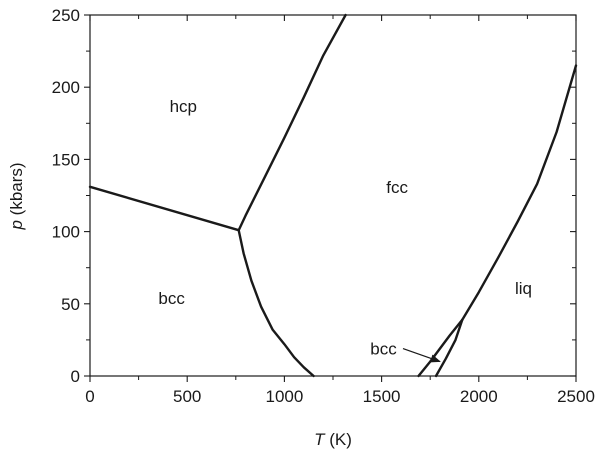  What do you see at coordinates (66, 159) in the screenshot?
I see `y-tick-label: 150` at bounding box center [66, 159].